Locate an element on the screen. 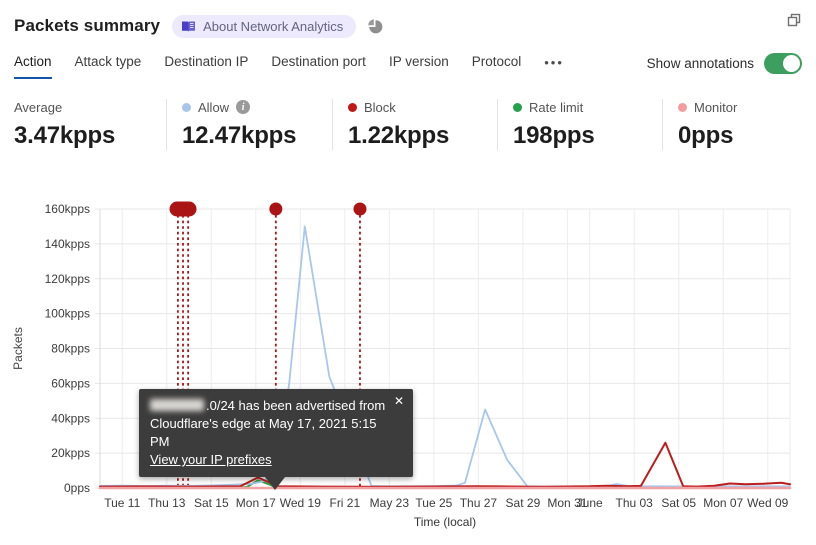 The image size is (816, 545). badge-label: About Network Analytics is located at coordinates (273, 26).